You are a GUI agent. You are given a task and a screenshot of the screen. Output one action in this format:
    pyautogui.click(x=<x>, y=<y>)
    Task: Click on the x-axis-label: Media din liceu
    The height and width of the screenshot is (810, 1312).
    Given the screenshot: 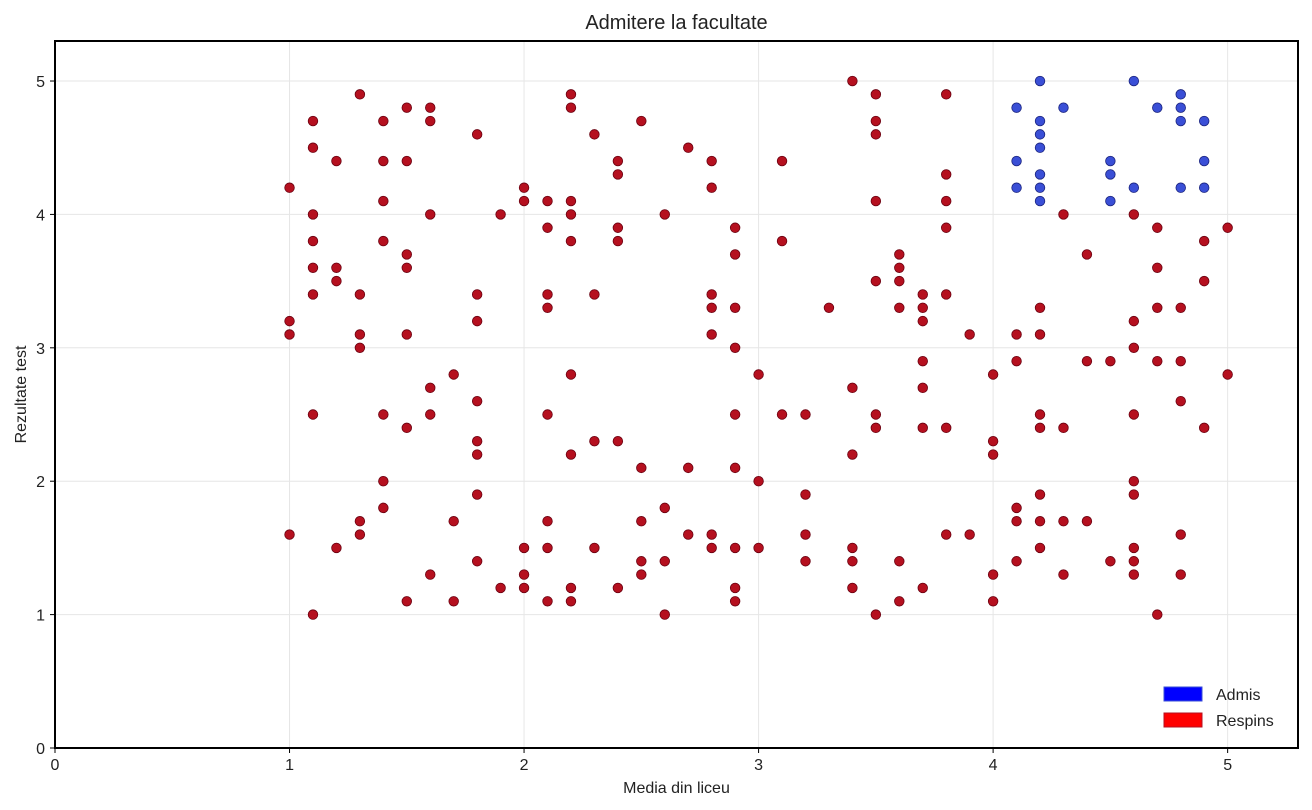 What is the action you would take?
    pyautogui.click(x=676, y=788)
    